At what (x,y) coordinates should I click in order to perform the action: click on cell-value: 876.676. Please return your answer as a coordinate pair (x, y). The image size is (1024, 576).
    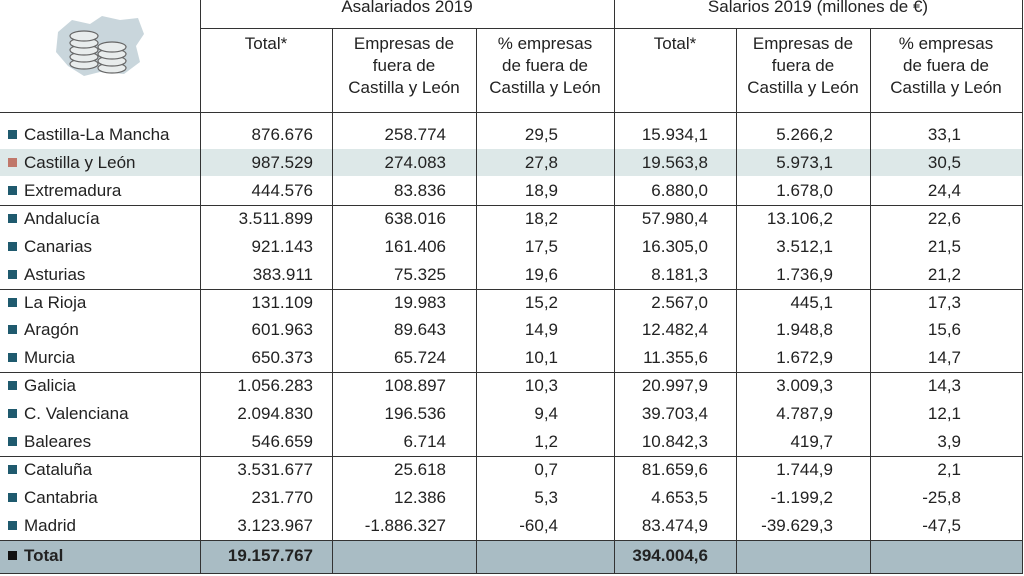
    Looking at the image, I should click on (282, 134).